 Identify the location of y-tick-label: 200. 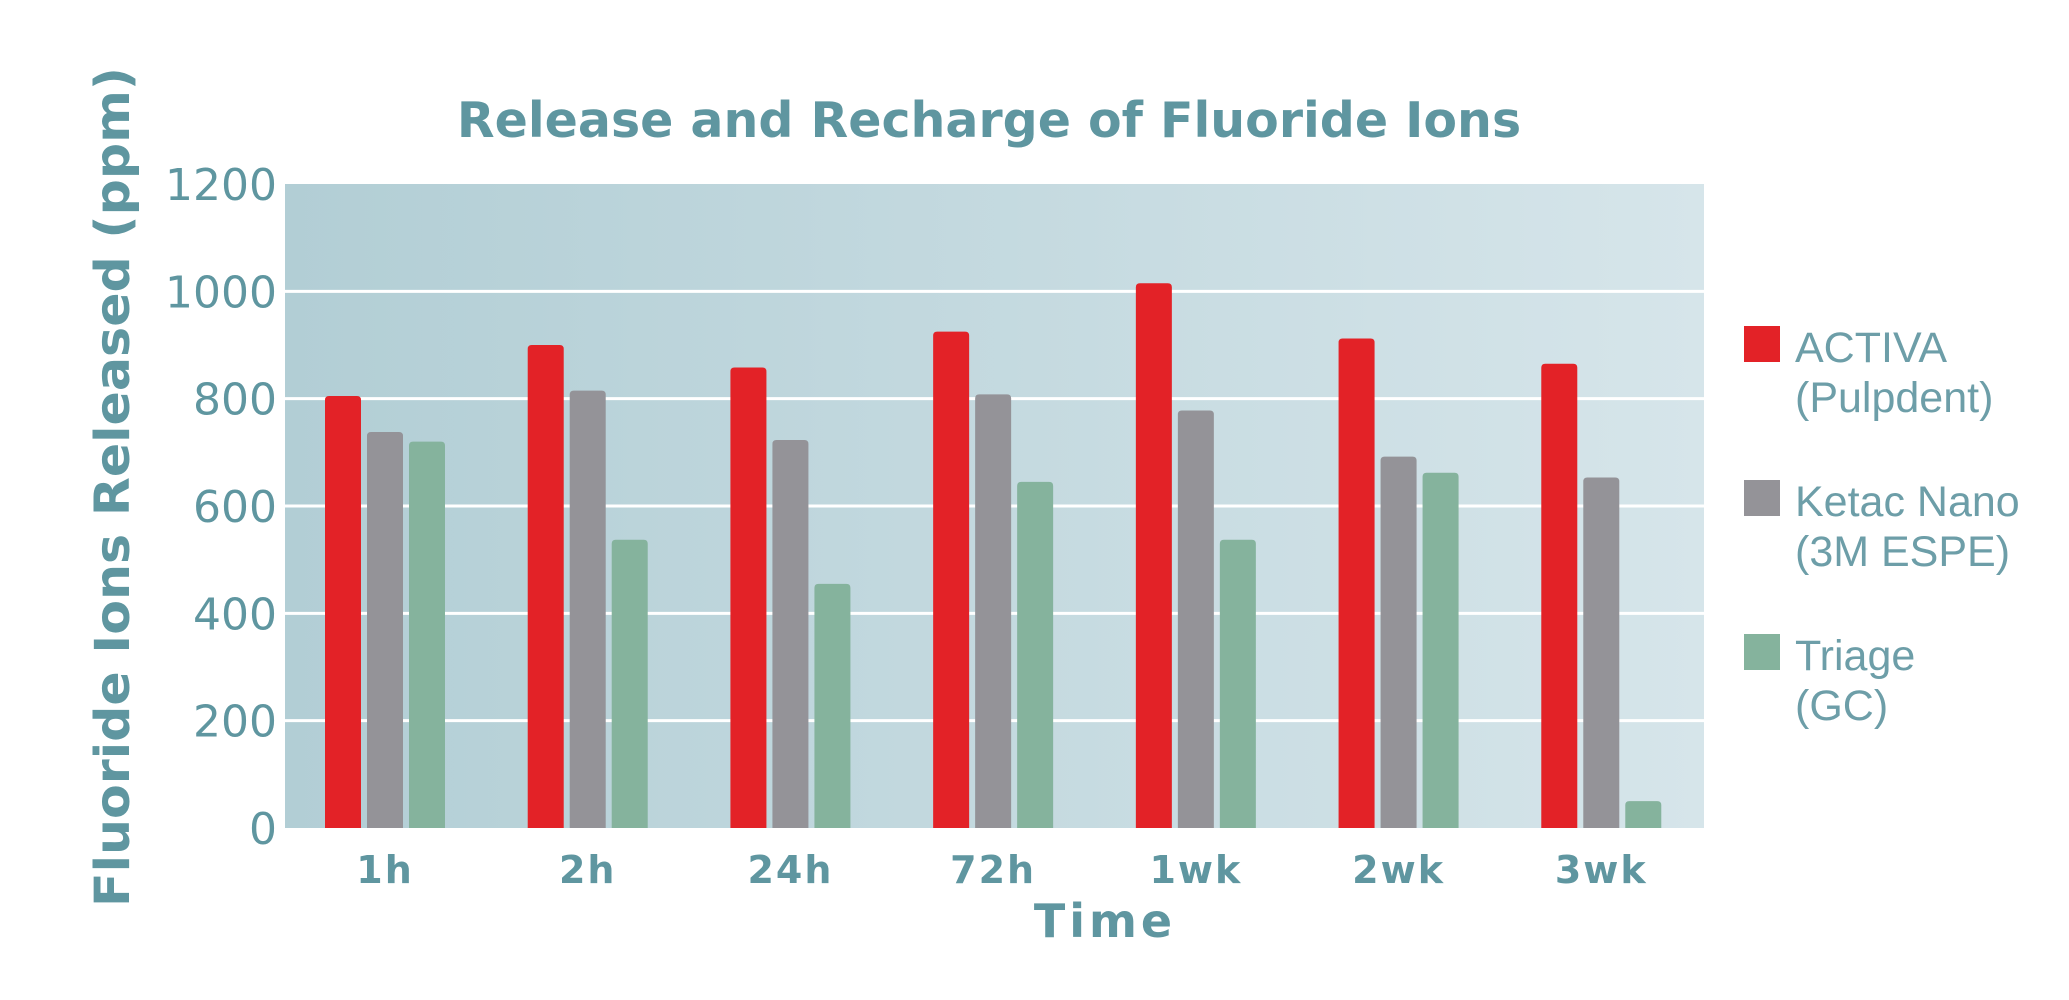
(235, 722).